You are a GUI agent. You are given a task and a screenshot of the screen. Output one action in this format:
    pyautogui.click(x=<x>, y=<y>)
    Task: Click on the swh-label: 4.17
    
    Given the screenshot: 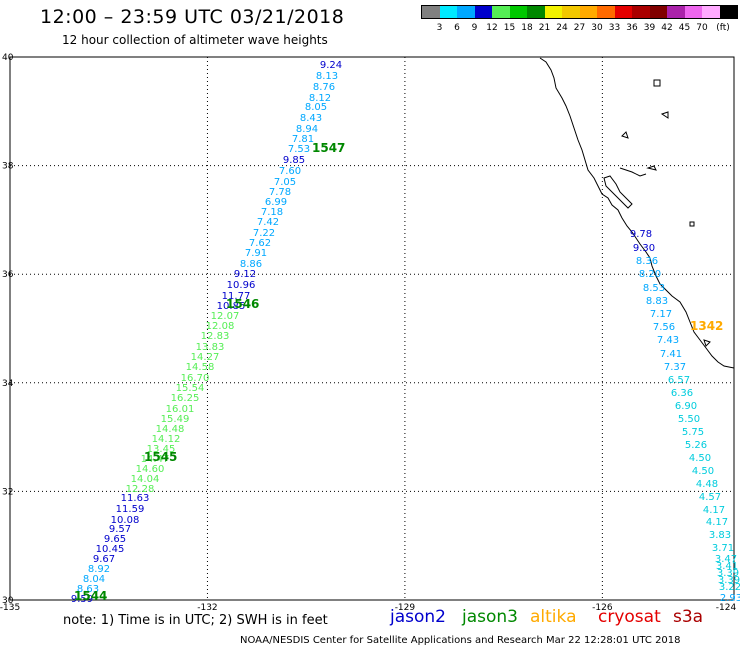 What is the action you would take?
    pyautogui.click(x=717, y=522)
    